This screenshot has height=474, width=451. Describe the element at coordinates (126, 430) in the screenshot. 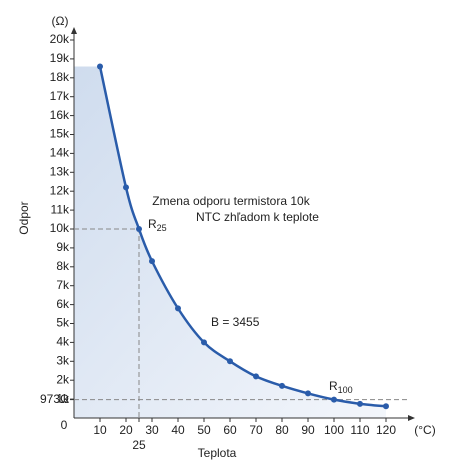

I see `x-tick-label: 20` at that location.